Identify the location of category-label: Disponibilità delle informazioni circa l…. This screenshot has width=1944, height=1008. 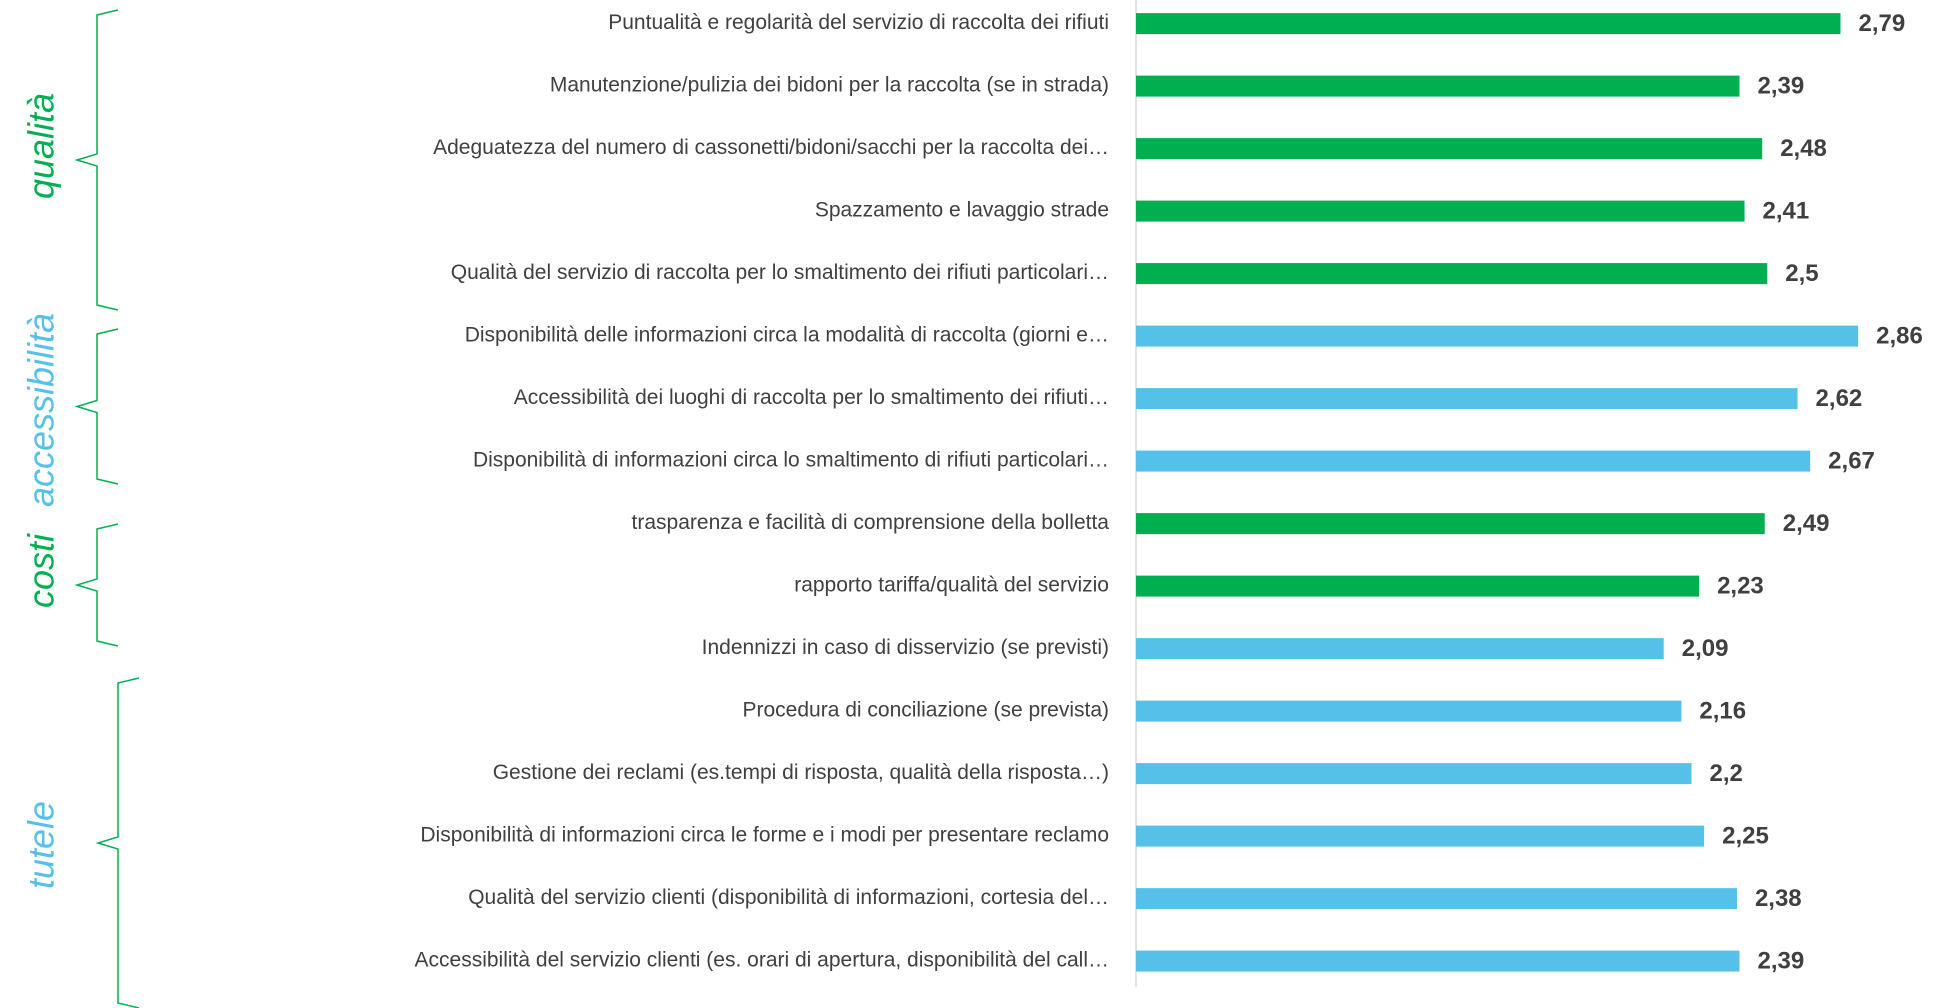
(787, 335).